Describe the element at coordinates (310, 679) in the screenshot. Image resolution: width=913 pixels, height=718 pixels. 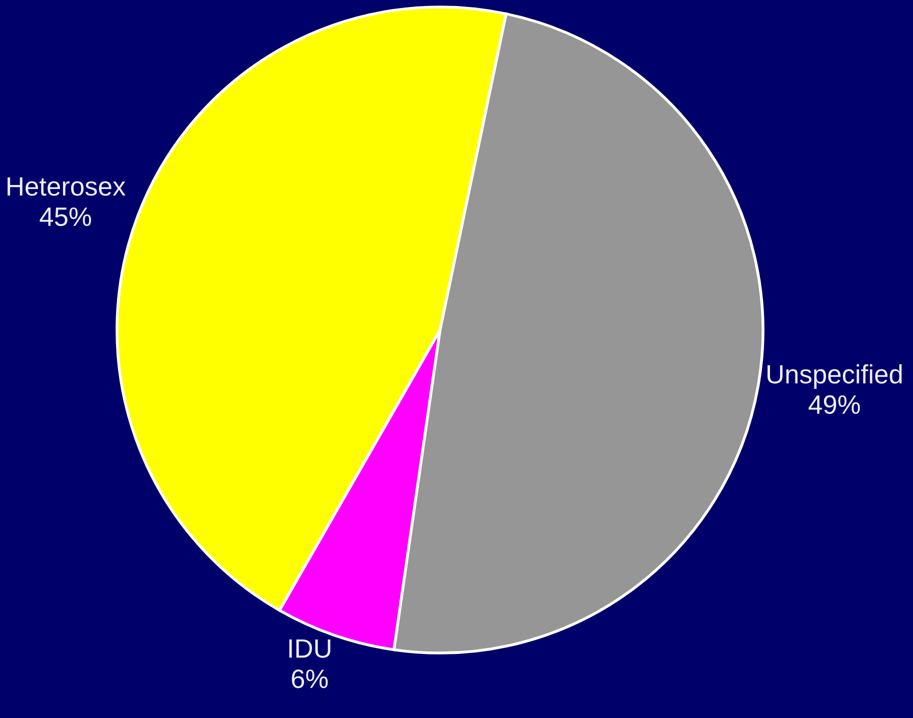
I see `data-label: 6%` at that location.